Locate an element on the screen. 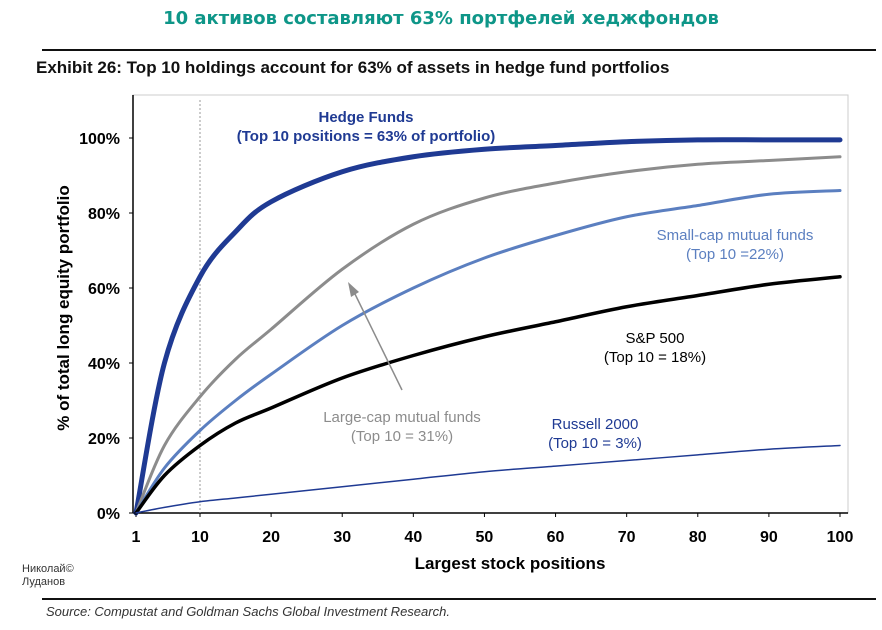 Image resolution: width=882 pixels, height=630 pixels. y-tick-label: 60% is located at coordinates (104, 289).